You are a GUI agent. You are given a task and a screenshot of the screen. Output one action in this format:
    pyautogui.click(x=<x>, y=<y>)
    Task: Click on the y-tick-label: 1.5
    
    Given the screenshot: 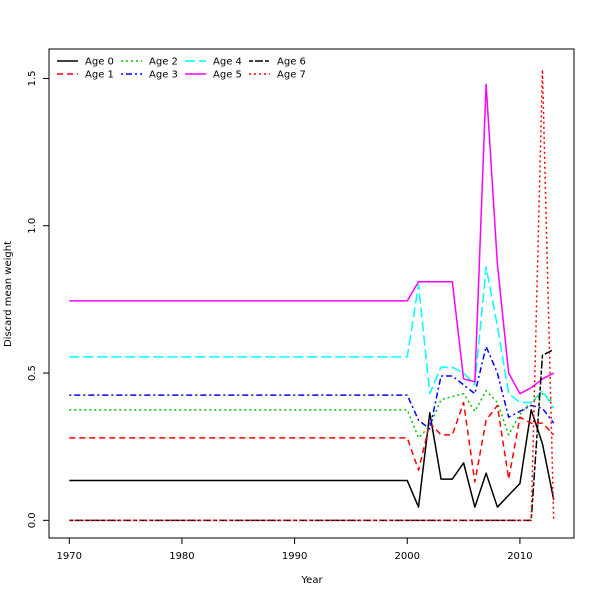 What is the action you would take?
    pyautogui.click(x=32, y=79)
    